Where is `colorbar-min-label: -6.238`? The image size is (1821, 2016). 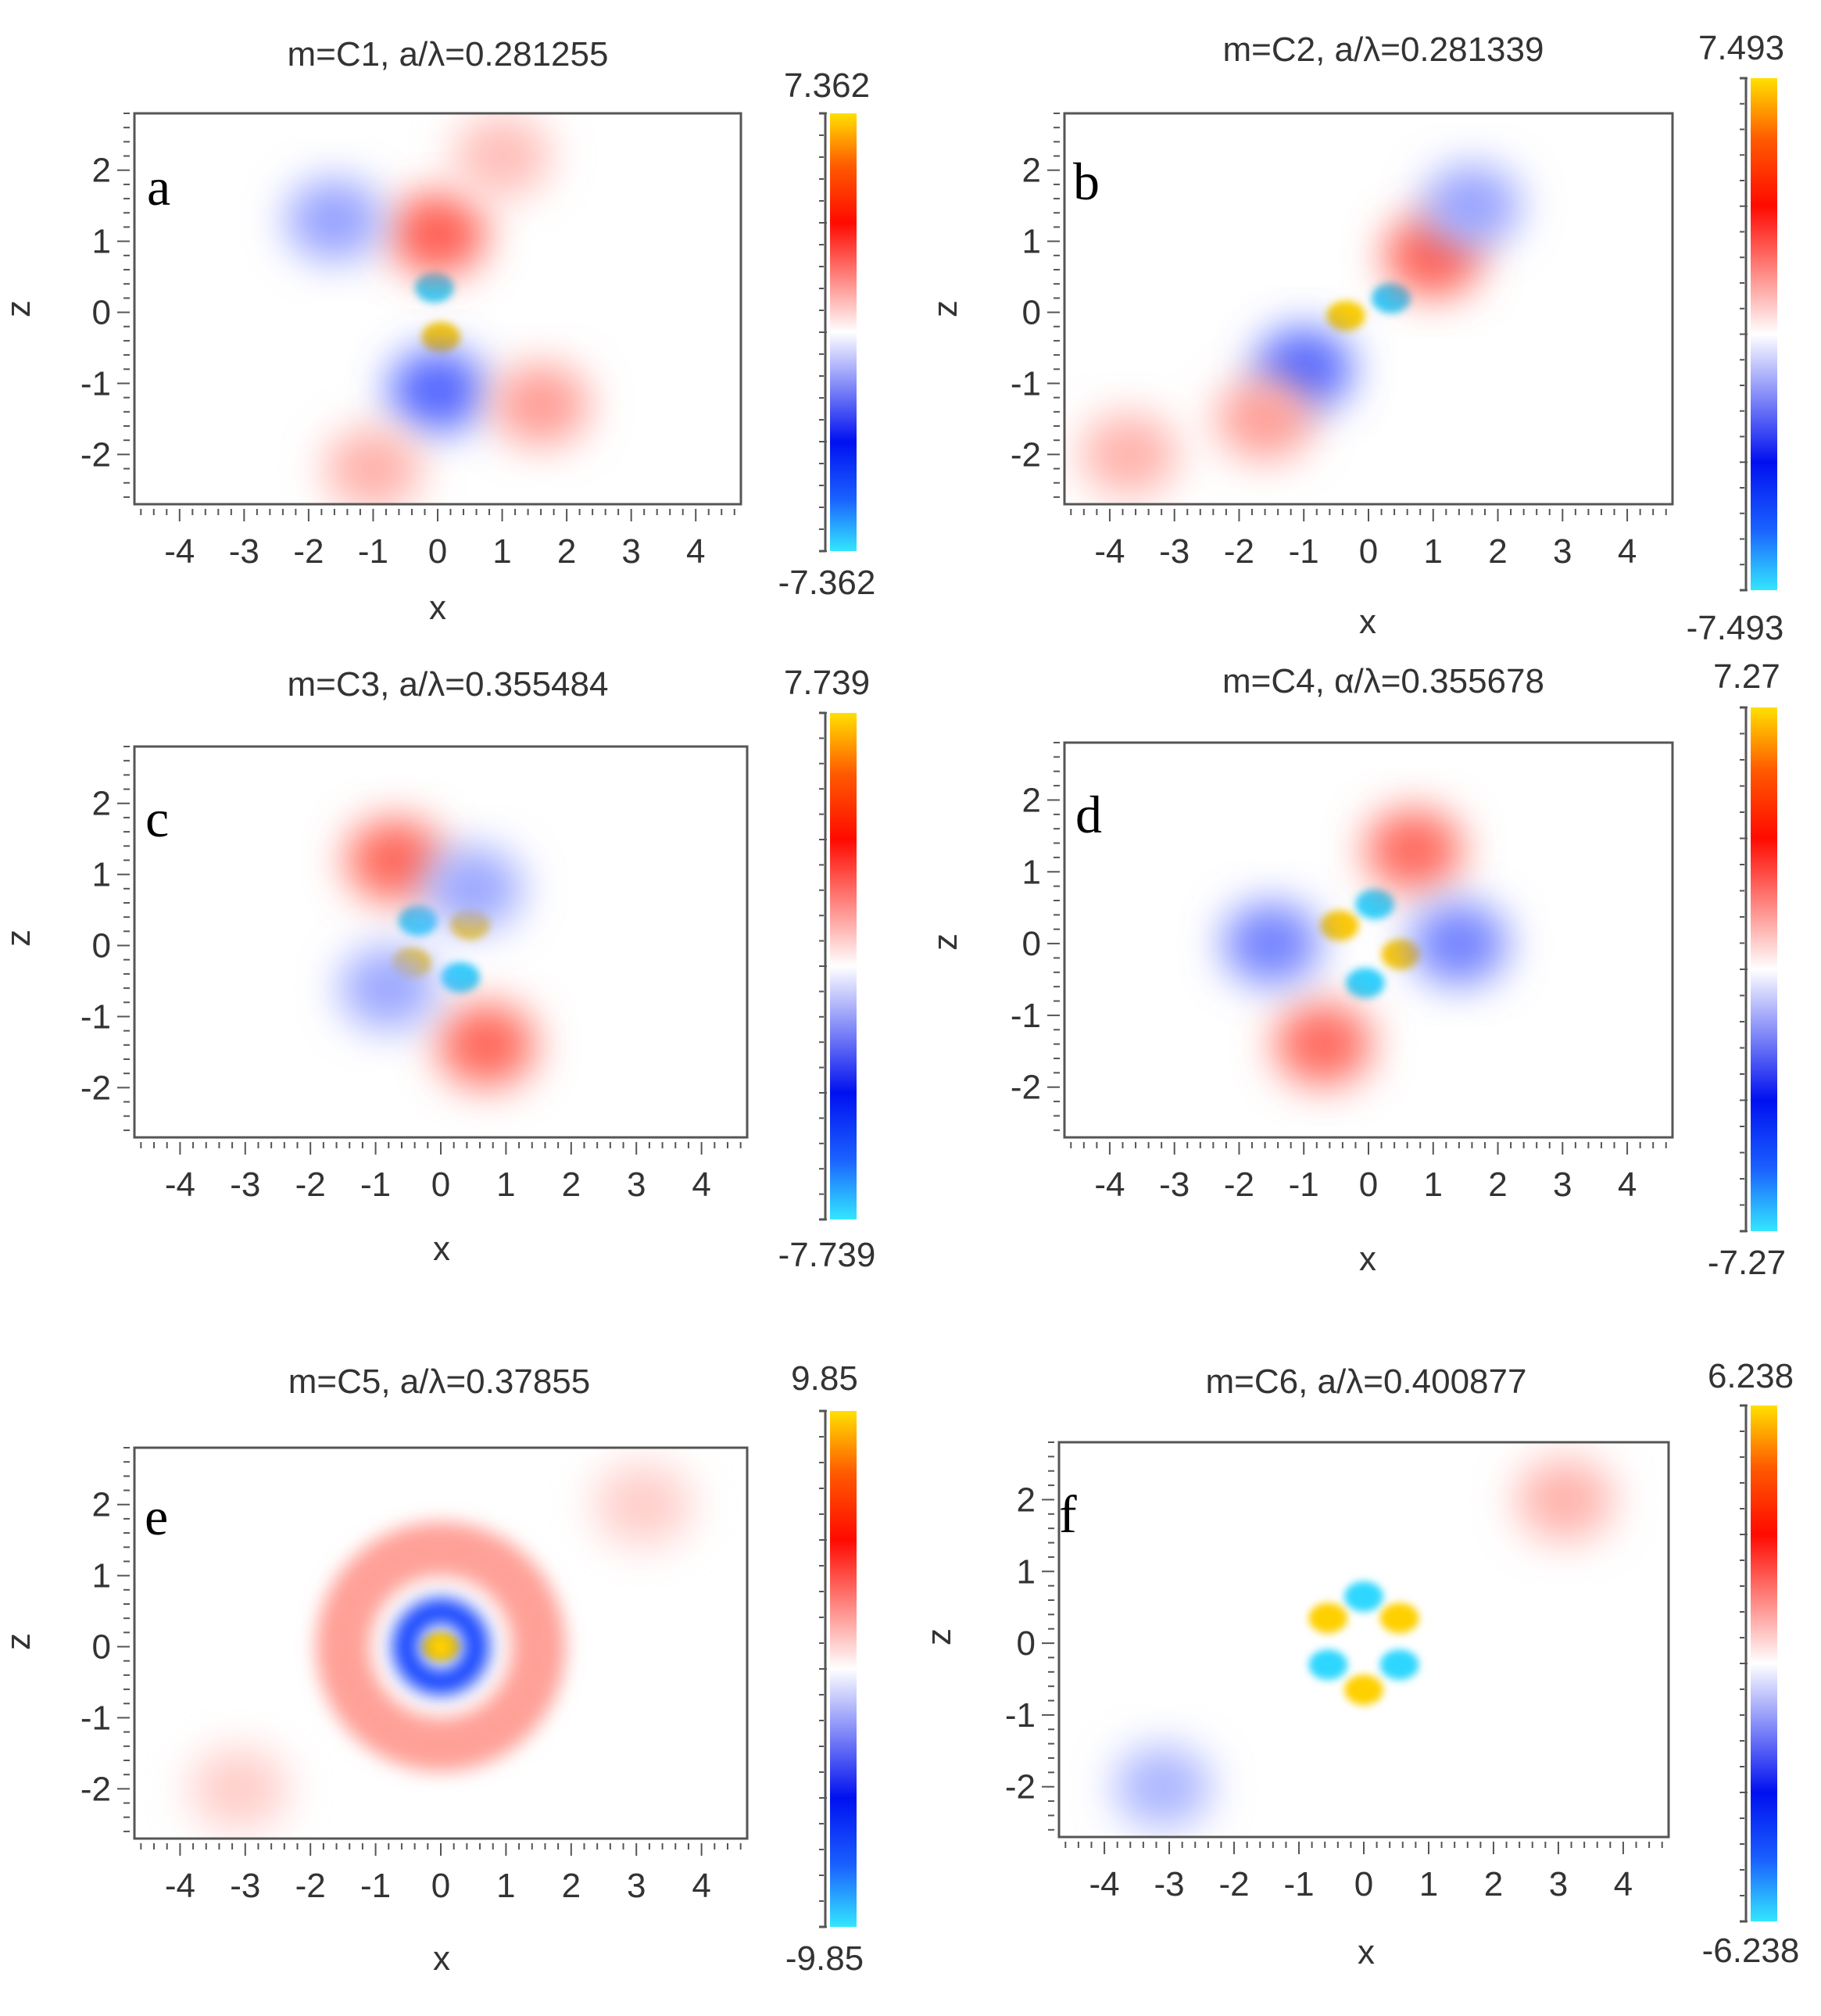 colorbar-min-label: -6.238 is located at coordinates (1751, 1951).